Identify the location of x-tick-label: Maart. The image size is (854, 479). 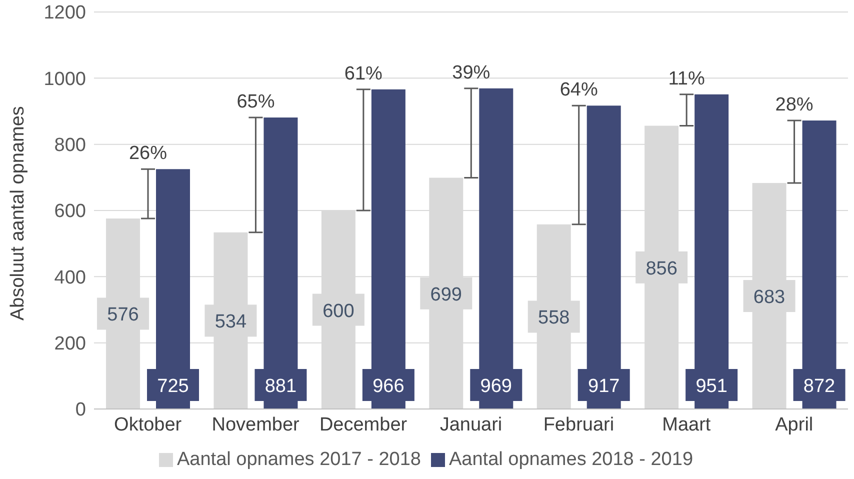
(687, 425).